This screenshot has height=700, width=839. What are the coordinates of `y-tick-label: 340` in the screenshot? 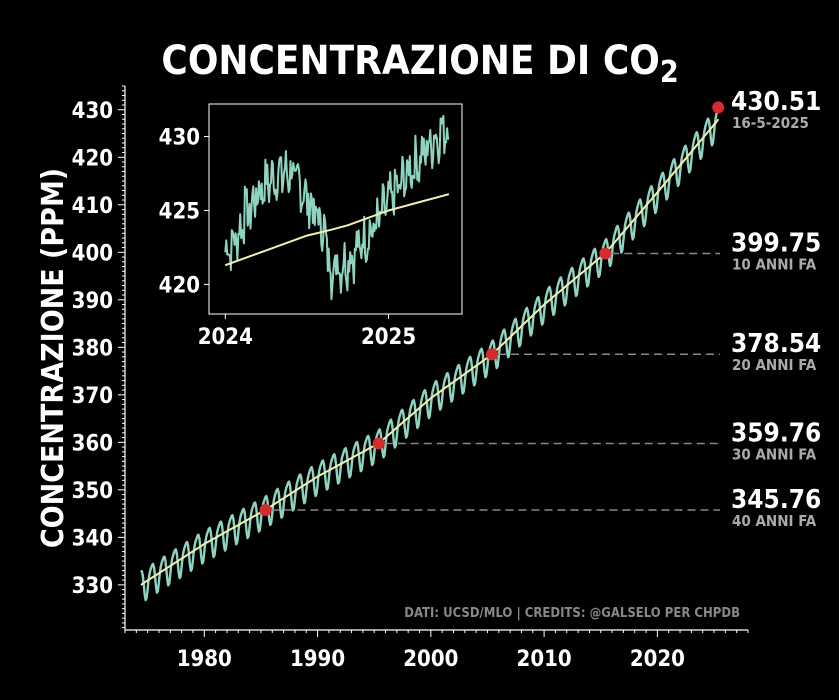 It's located at (92, 538).